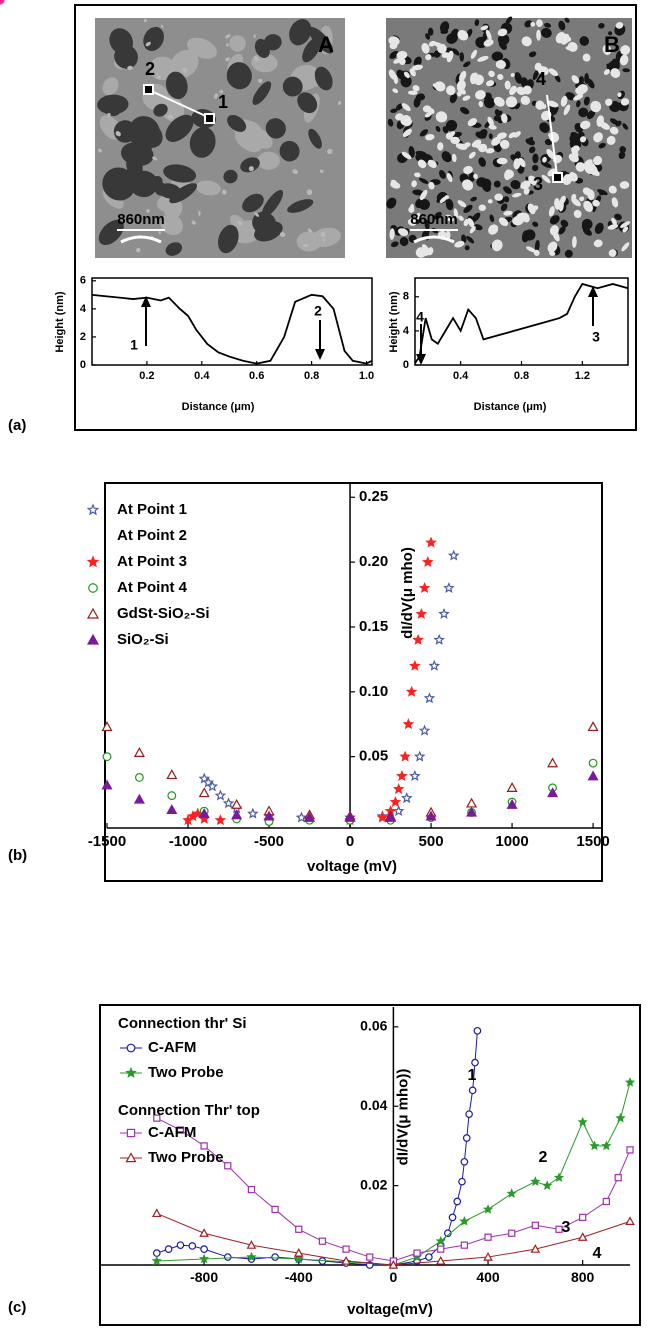 The image size is (649, 1332). What do you see at coordinates (543, 1157) in the screenshot?
I see `annotation: 2` at bounding box center [543, 1157].